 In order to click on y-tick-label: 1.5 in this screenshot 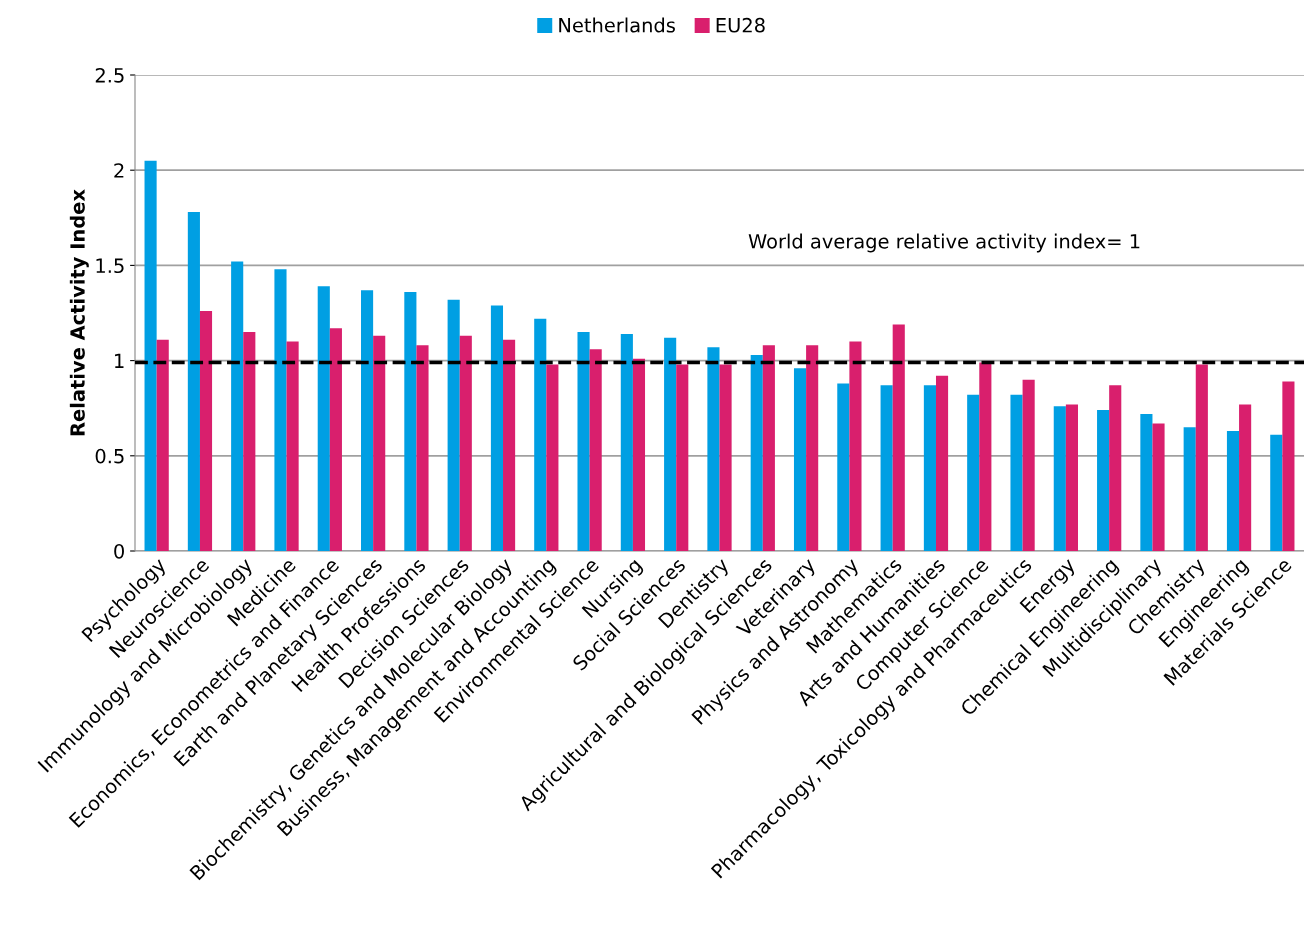, I will do `click(110, 266)`.